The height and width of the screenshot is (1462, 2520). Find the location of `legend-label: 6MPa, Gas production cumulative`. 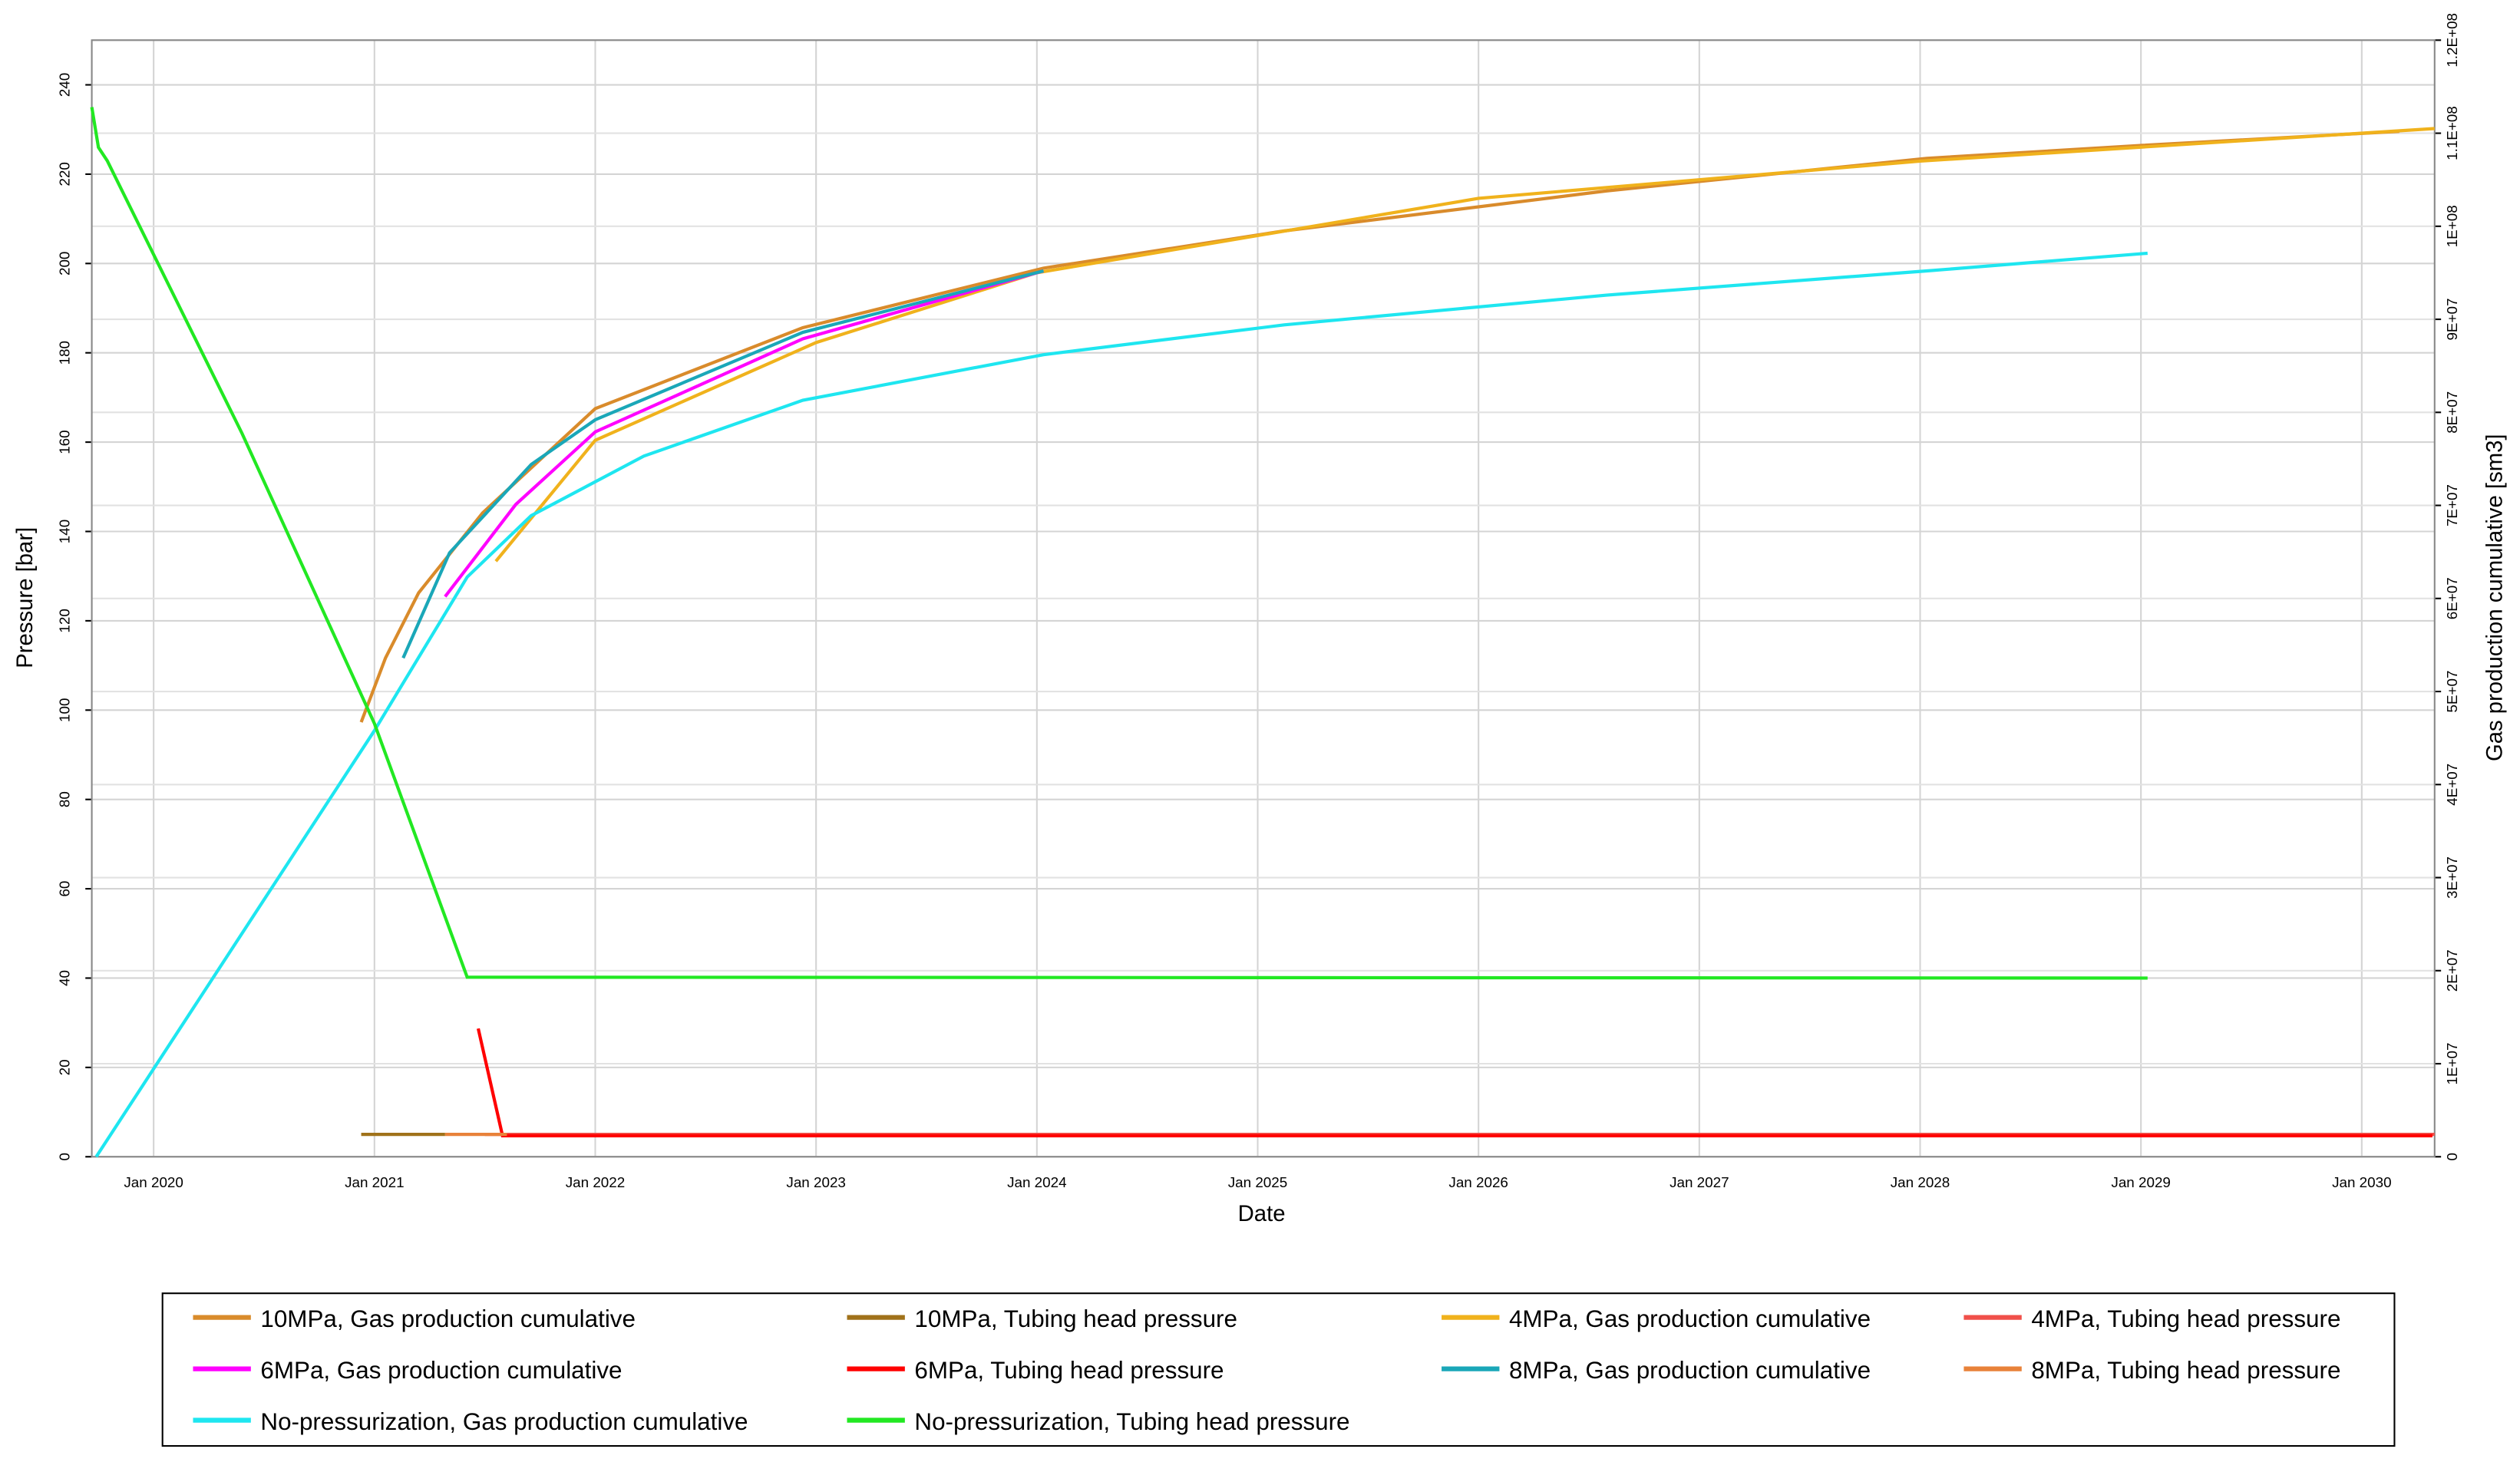

legend-label: 6MPa, Gas production cumulative is located at coordinates (441, 1370).